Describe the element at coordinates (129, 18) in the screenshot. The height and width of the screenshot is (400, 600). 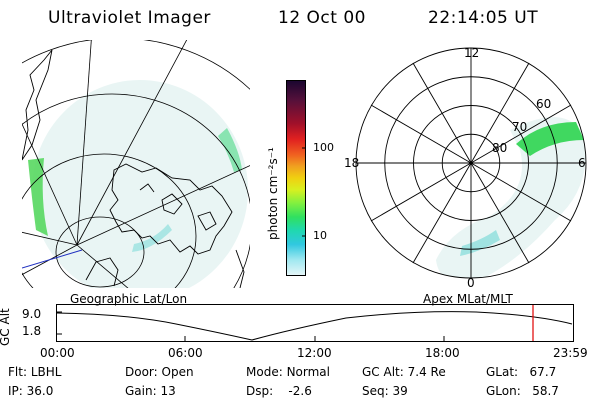
I see `instrument-title: Ultraviolet Imager` at that location.